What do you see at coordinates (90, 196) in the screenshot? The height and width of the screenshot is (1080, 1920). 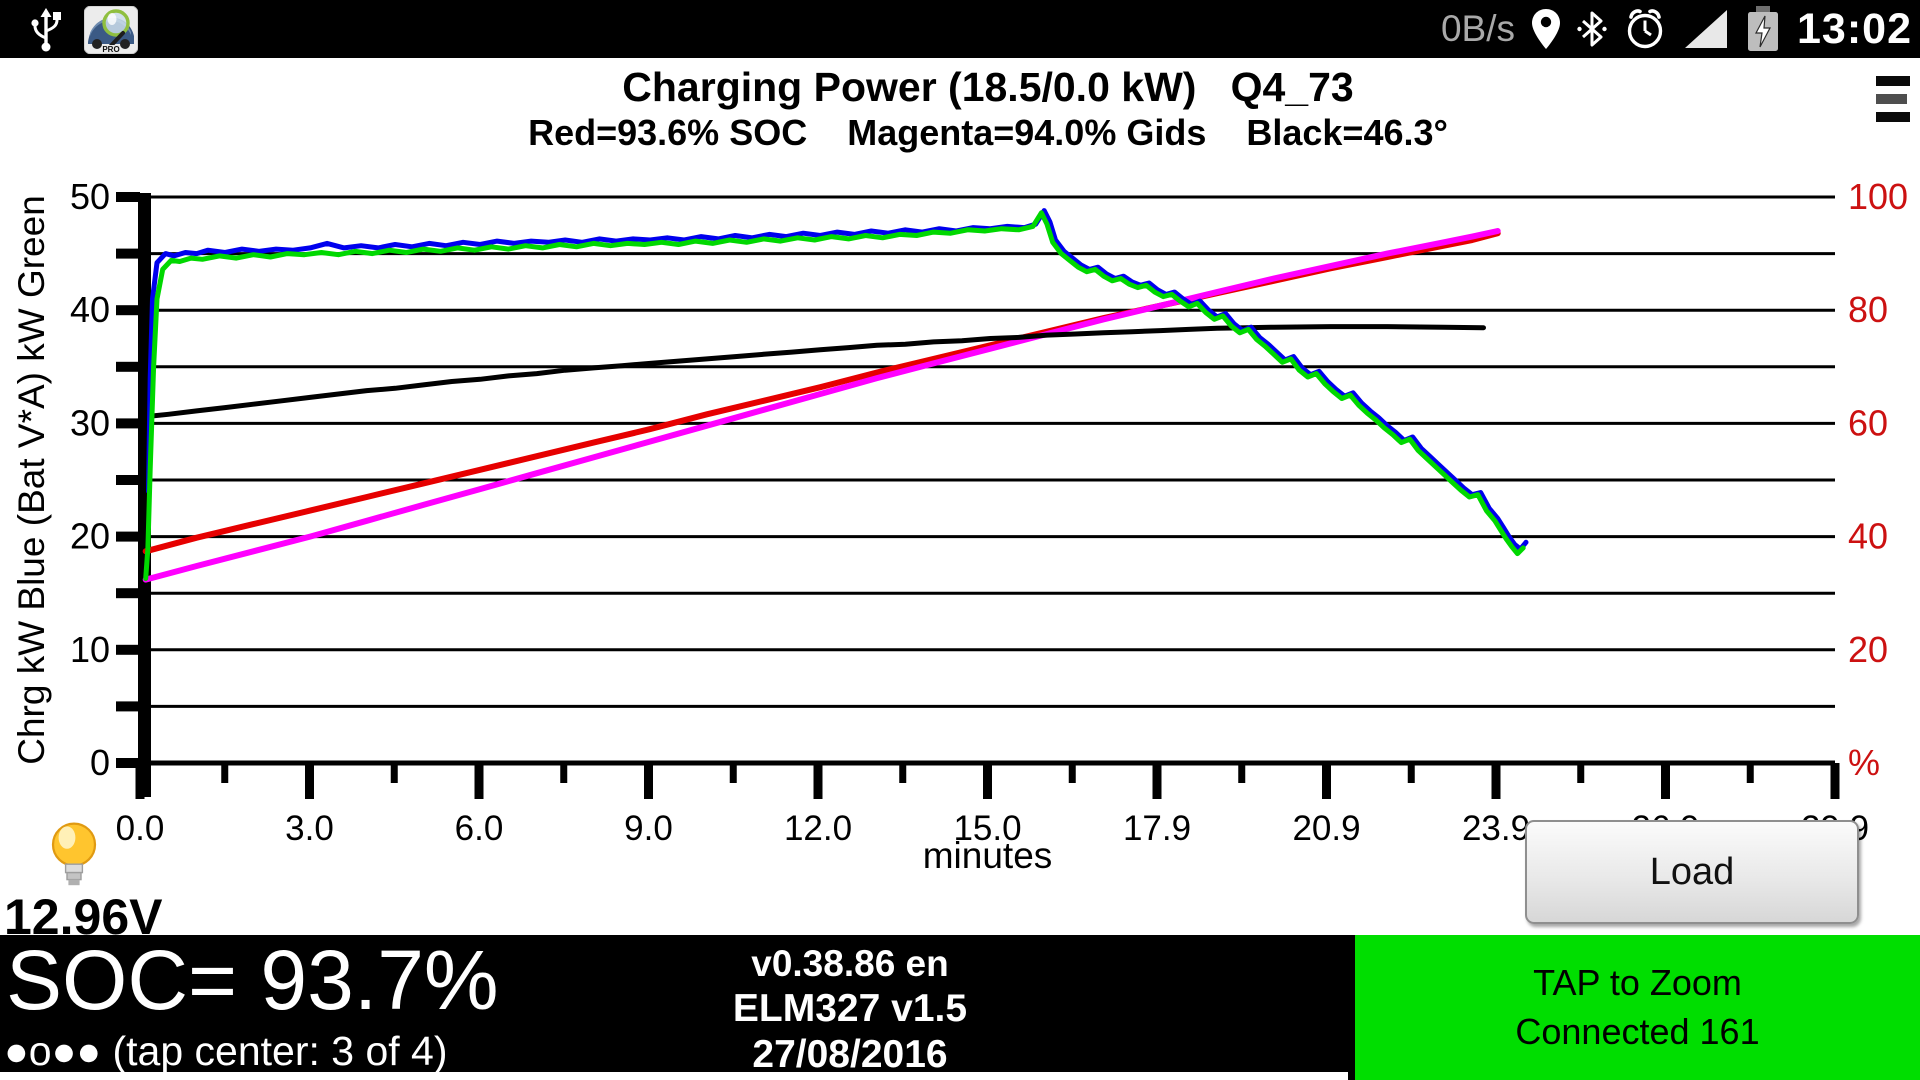 I see `svg-text: 50` at bounding box center [90, 196].